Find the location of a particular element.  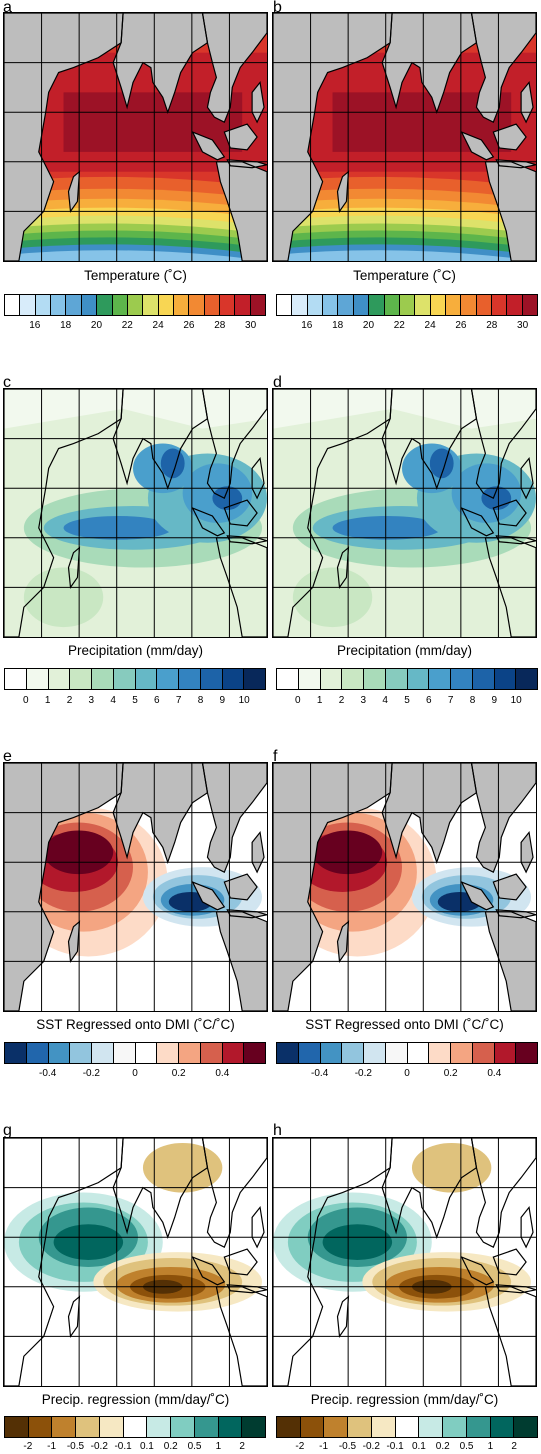

colorbar-title-temperature-right: Temperature (˚C) is located at coordinates (404, 276).